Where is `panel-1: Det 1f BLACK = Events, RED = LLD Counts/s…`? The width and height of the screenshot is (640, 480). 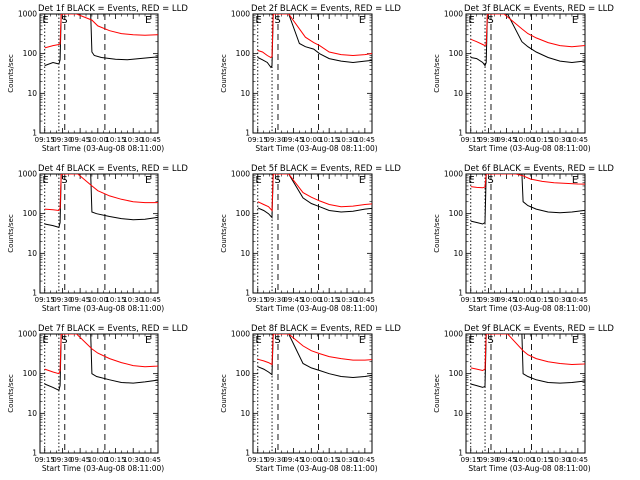 panel-1: Det 1f BLACK = Events, RED = LLD Counts/s… is located at coordinates (97, 78).